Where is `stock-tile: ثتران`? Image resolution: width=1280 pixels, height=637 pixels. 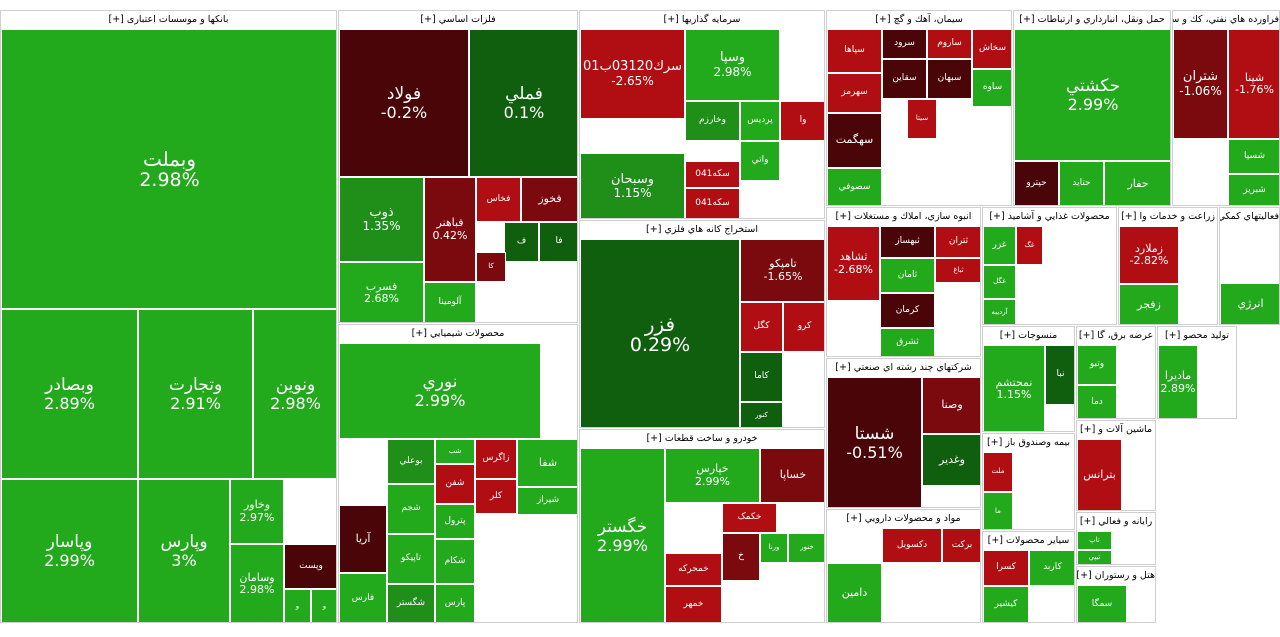
stock-tile: ثتران is located at coordinates (957, 242).